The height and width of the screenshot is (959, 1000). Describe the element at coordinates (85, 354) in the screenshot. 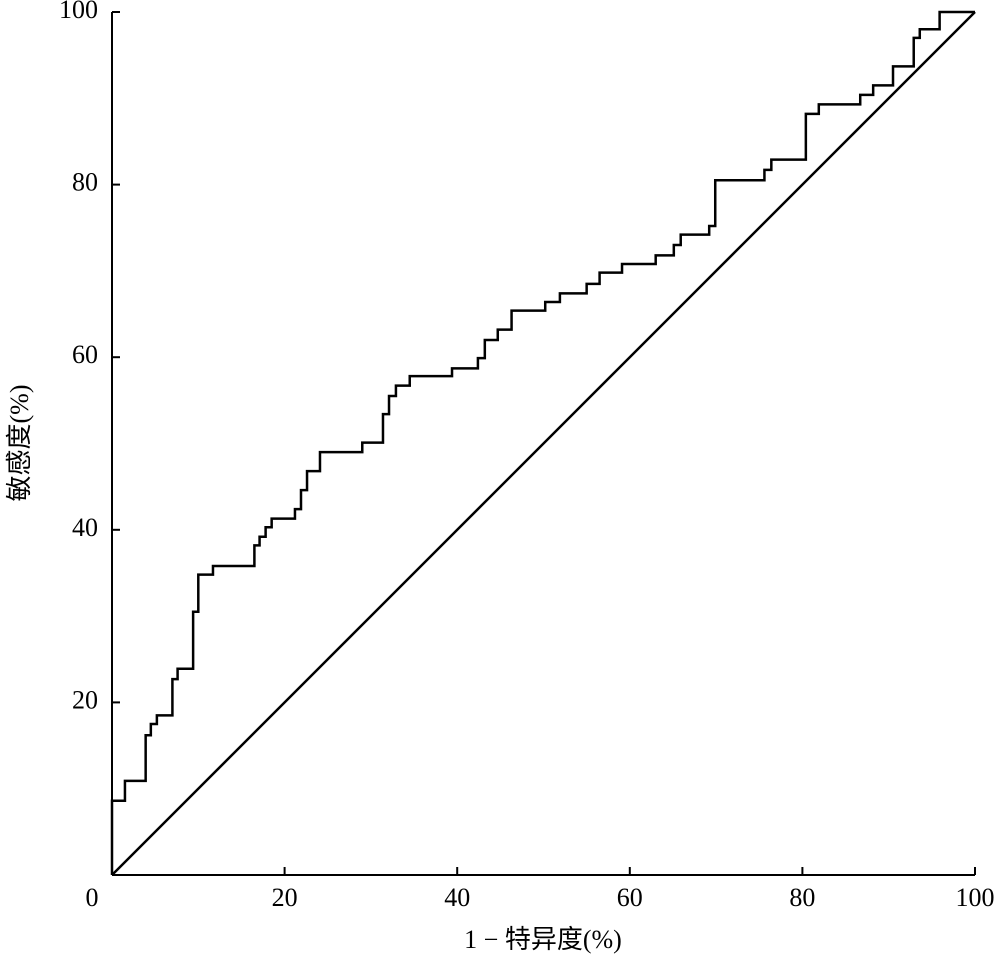

I see `y-tick-label: 60` at that location.